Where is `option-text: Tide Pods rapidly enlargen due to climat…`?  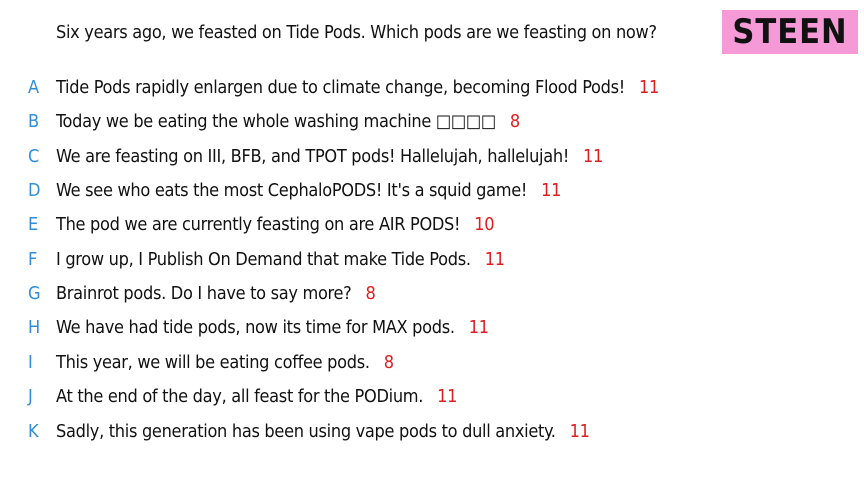 option-text: Tide Pods rapidly enlargen due to climat… is located at coordinates (340, 87).